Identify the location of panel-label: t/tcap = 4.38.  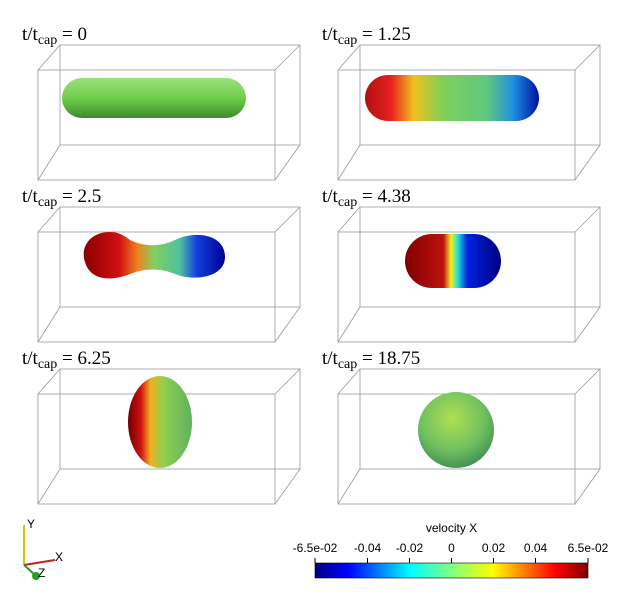
(366, 198).